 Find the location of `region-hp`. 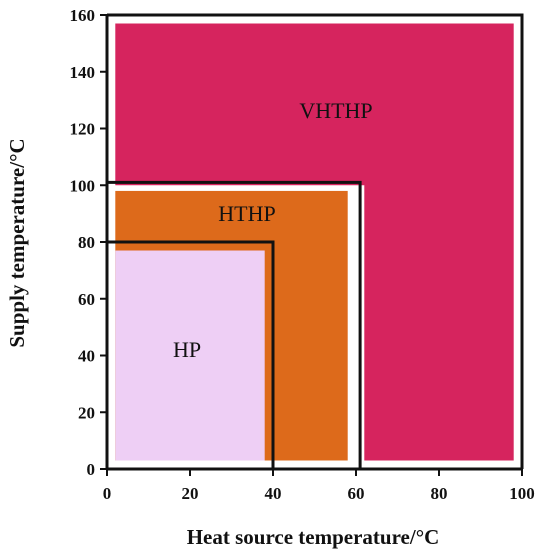

region-hp is located at coordinates (190, 355).